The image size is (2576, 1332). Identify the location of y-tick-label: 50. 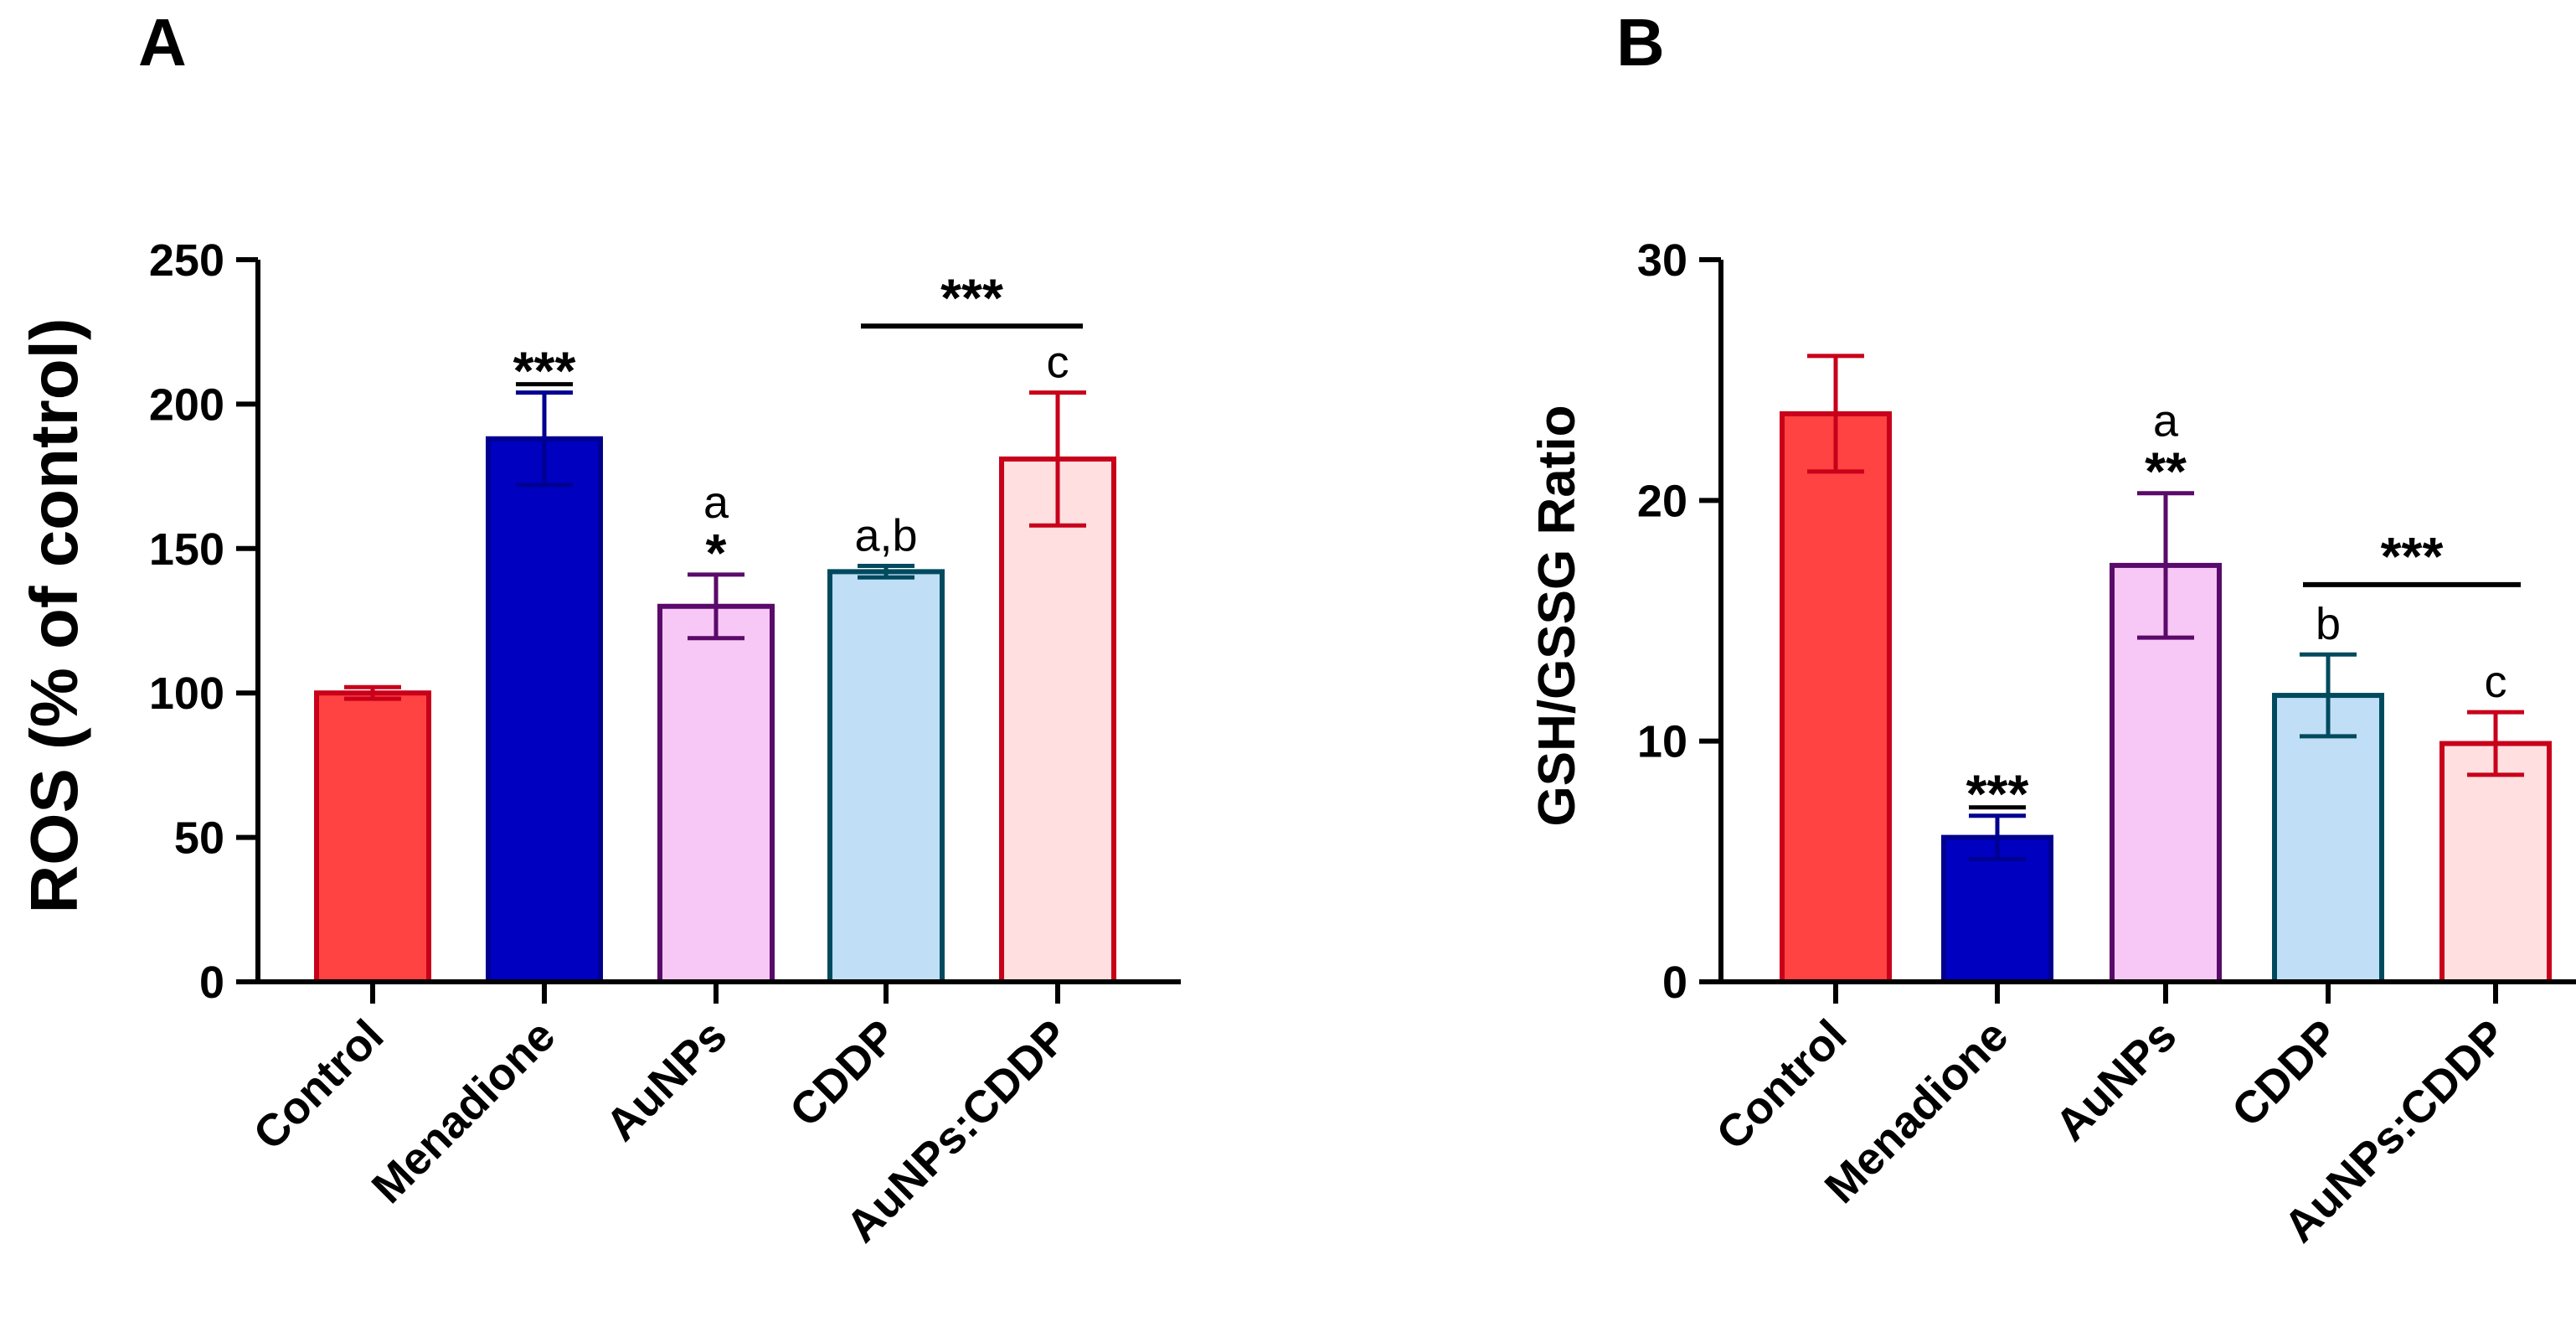
(199, 839).